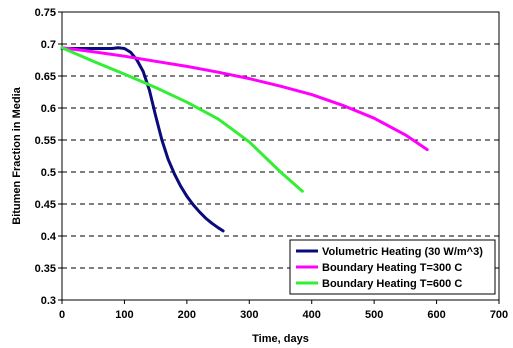  Describe the element at coordinates (374, 315) in the screenshot. I see `x-tick-label: 500` at that location.